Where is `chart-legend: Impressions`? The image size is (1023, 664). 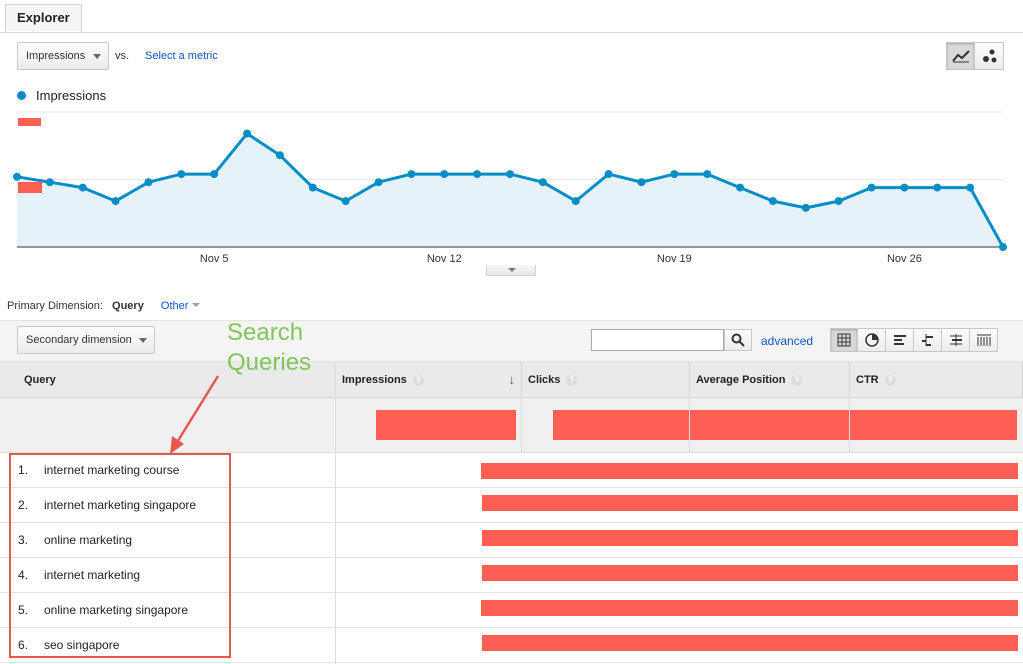
chart-legend: Impressions is located at coordinates (61, 95).